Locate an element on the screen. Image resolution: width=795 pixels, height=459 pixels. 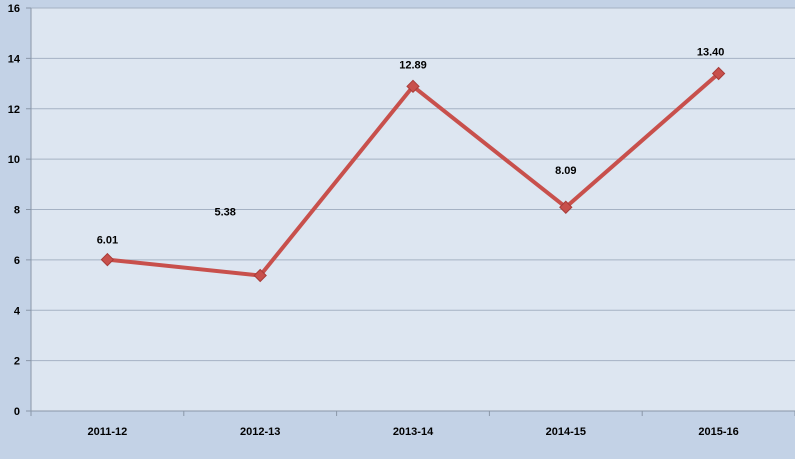
x-tick-label: 2011-12 is located at coordinates (108, 432).